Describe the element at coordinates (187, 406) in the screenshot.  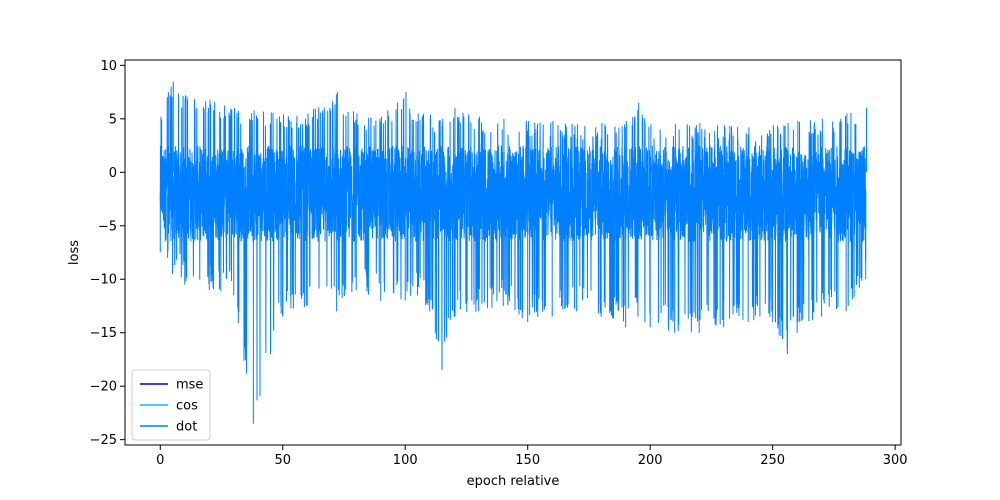
I see `legend-label-cos: cos` at that location.